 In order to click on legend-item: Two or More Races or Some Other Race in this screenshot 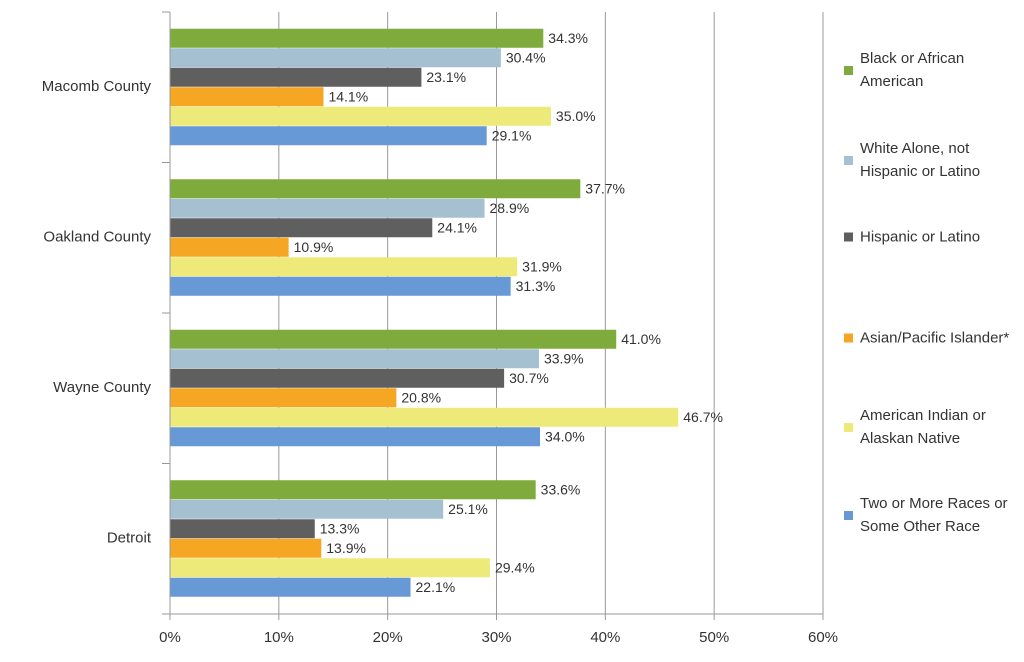, I will do `click(931, 515)`.